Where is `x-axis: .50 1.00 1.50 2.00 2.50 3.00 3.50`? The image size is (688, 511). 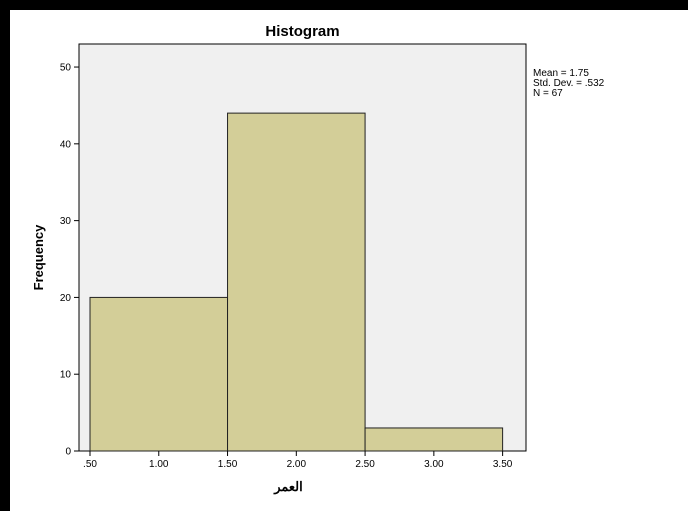
x-axis: .50 1.00 1.50 2.00 2.50 3.00 3.50 is located at coordinates (298, 460).